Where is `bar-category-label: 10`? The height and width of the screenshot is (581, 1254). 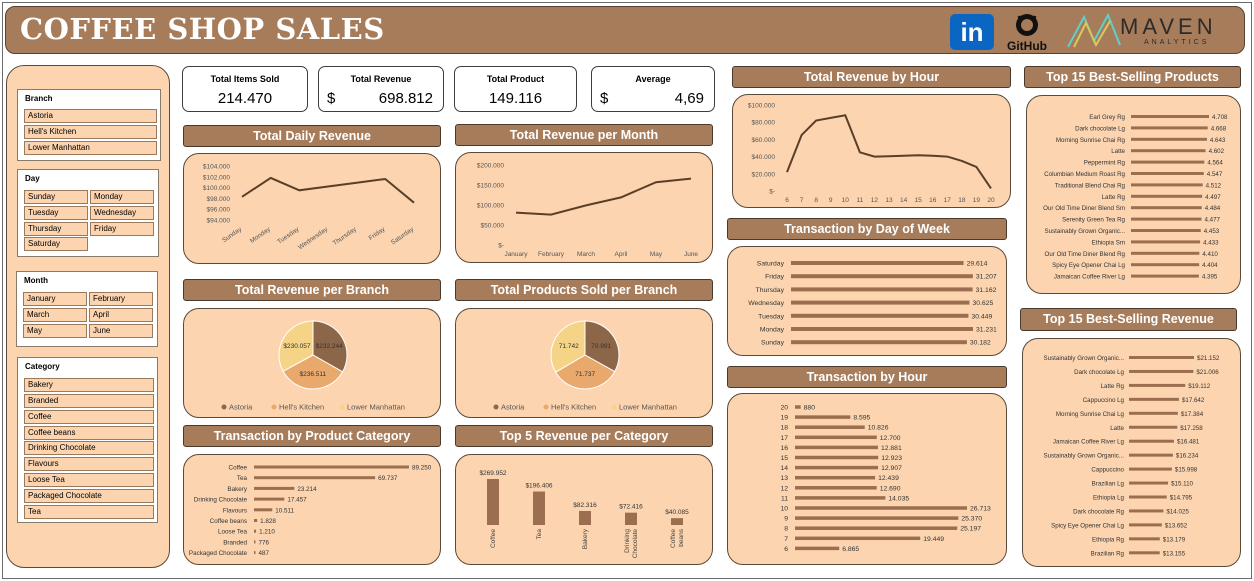 bar-category-label: 10 is located at coordinates (784, 509).